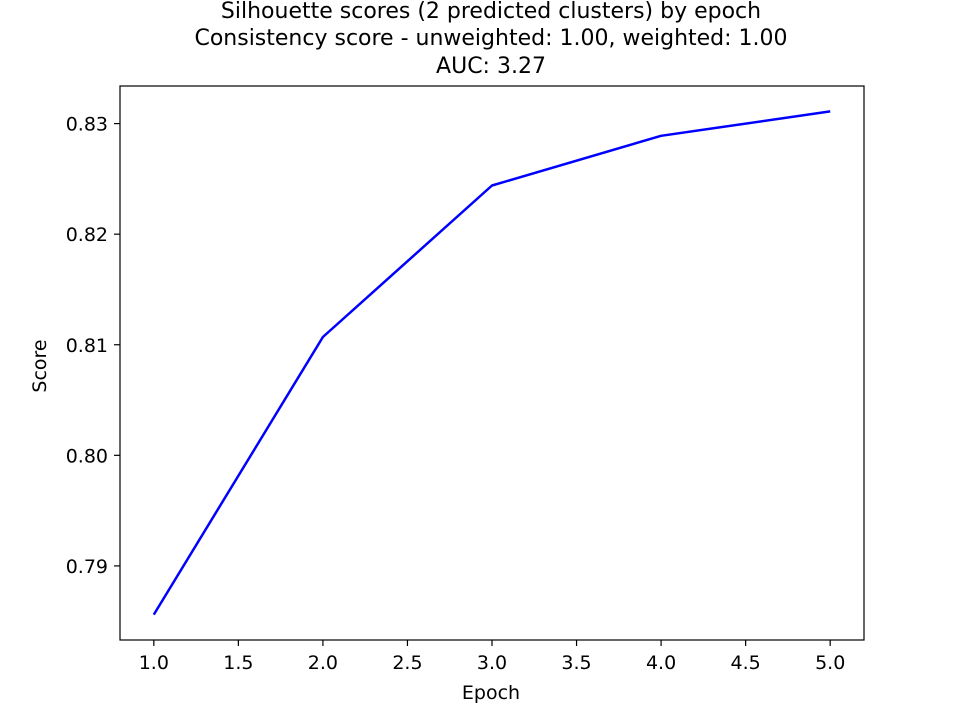 The width and height of the screenshot is (960, 720). What do you see at coordinates (576, 663) in the screenshot?
I see `x-tick-label: 3.5` at bounding box center [576, 663].